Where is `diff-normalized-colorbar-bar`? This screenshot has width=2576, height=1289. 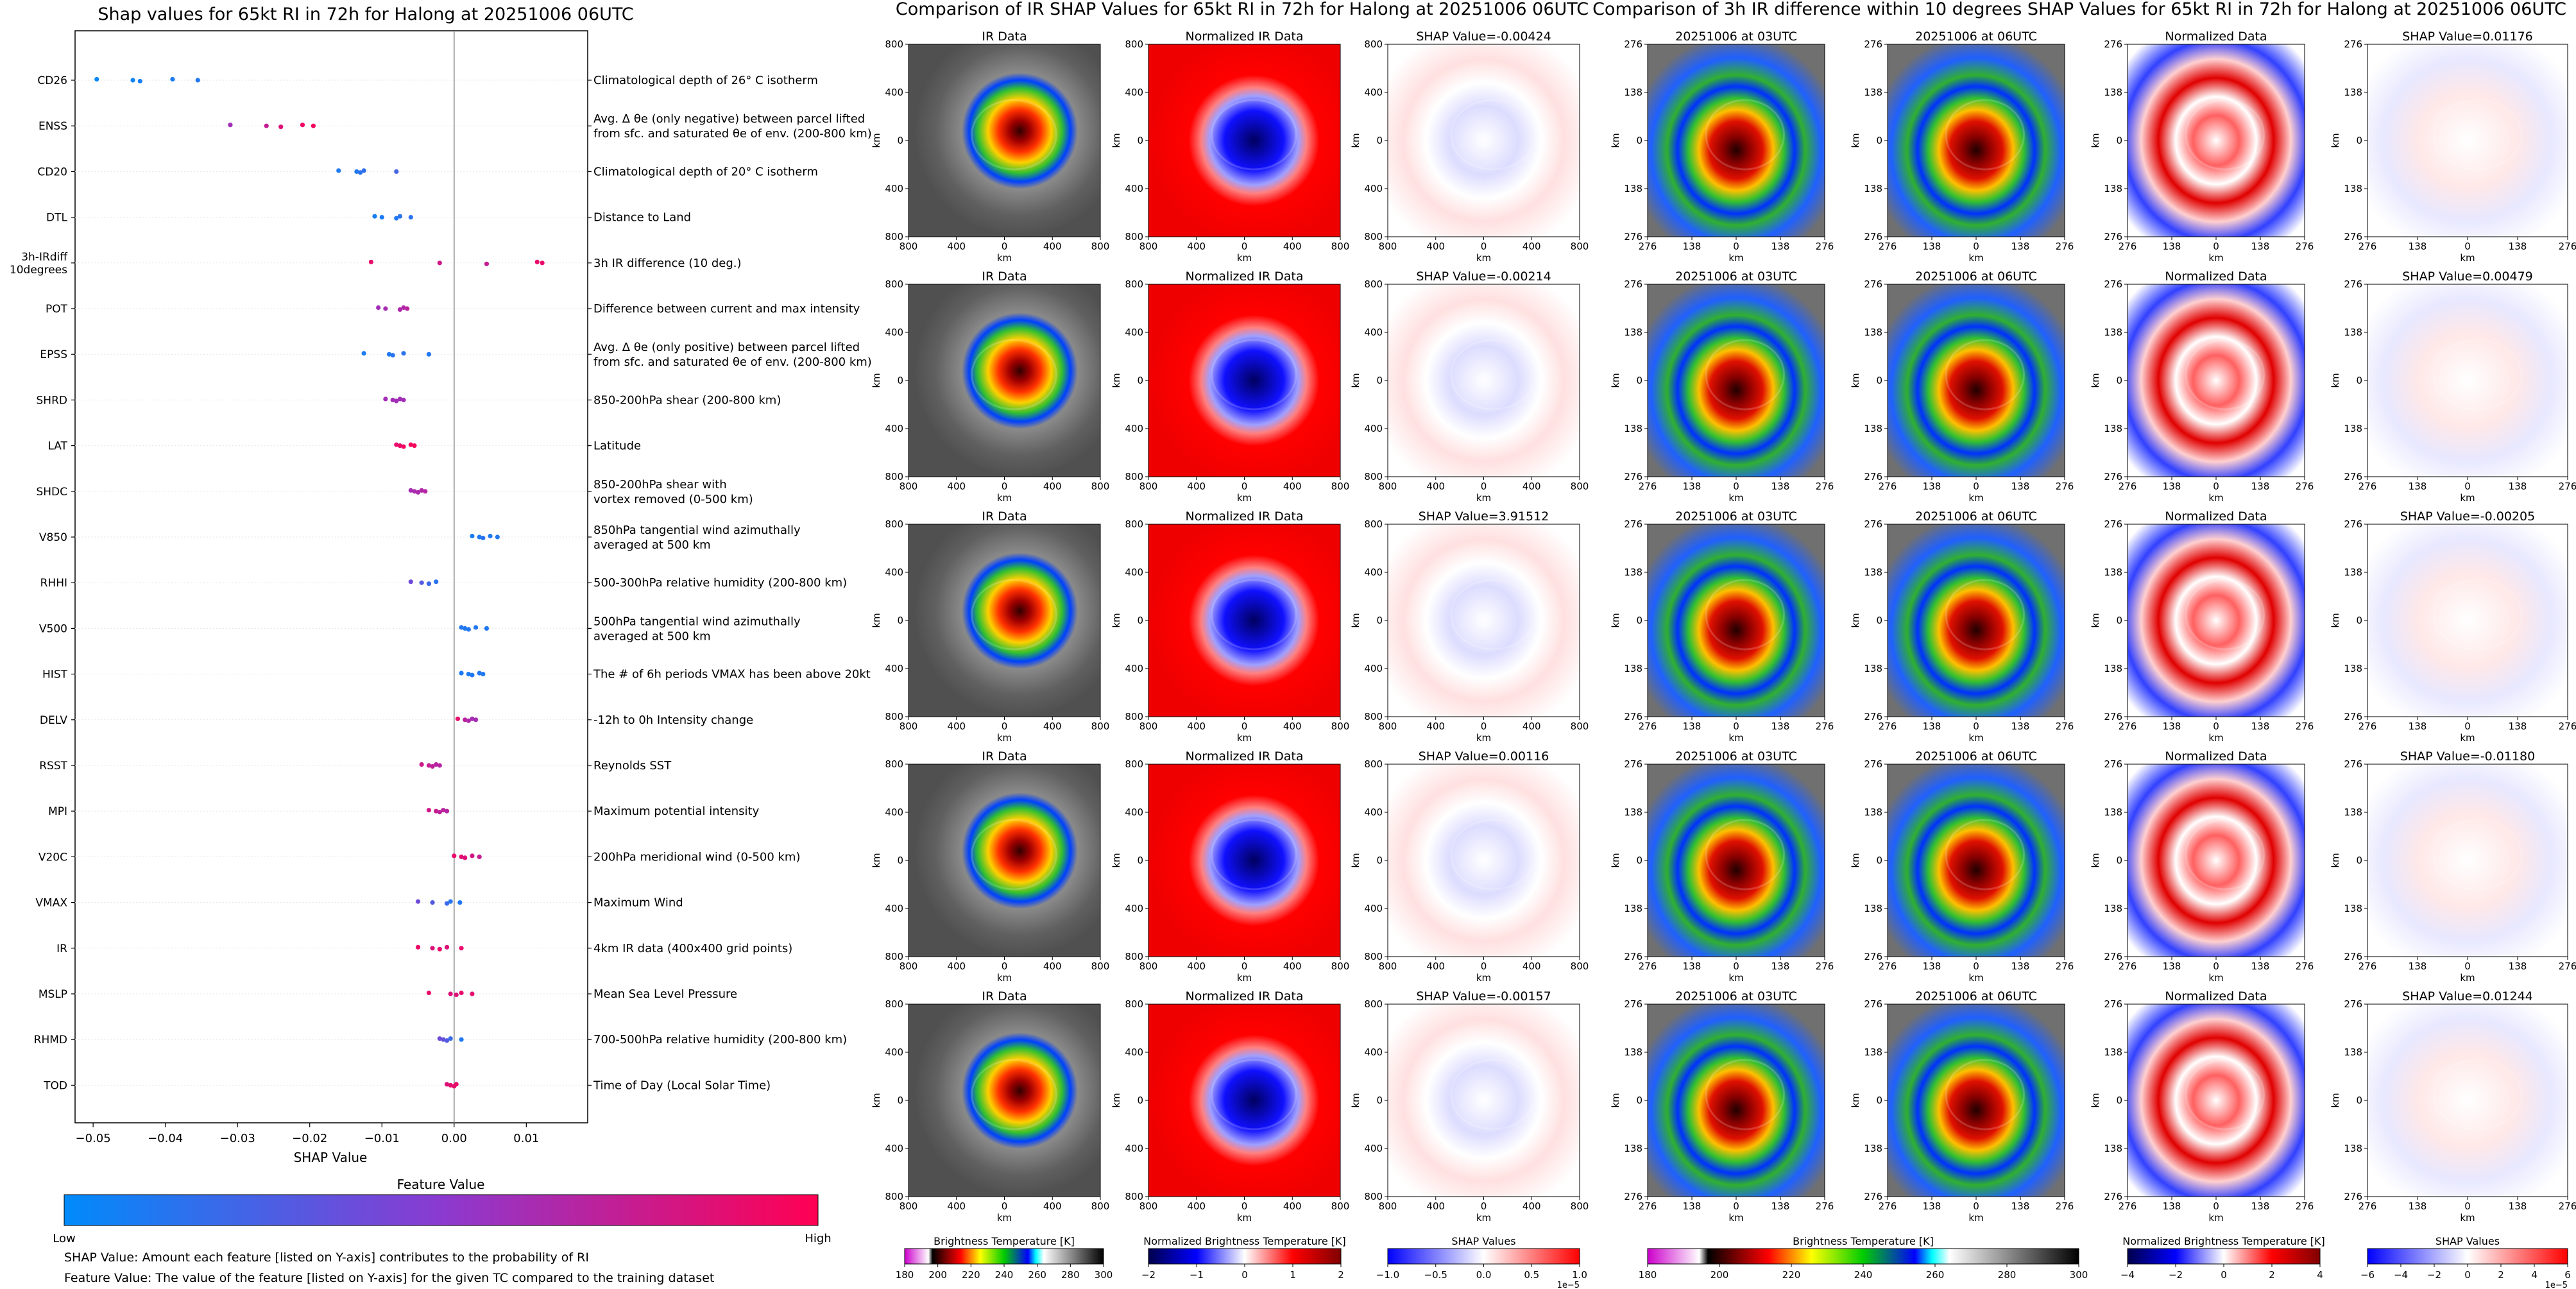
diff-normalized-colorbar-bar is located at coordinates (2224, 1256).